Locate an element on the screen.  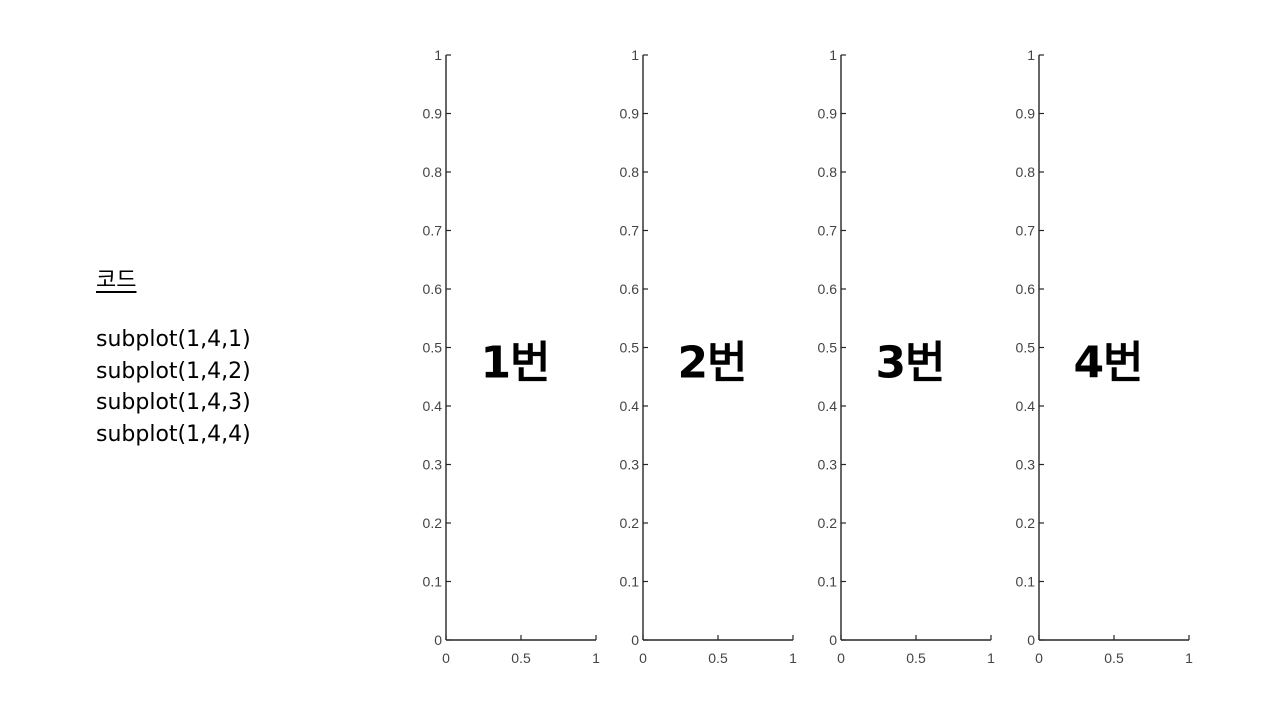
subplot-3: 0 0.1 0.2 0.3 0.4 0.5 0.6 0.7 0.8 0.9 1 0 0.5 1 3번 is located at coordinates (907, 356).